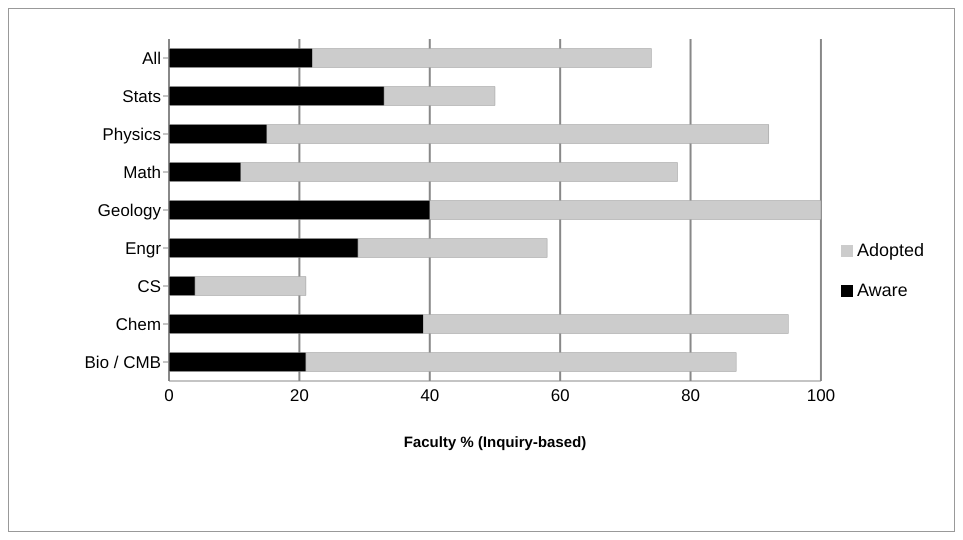 The width and height of the screenshot is (963, 540). Describe the element at coordinates (131, 134) in the screenshot. I see `y-tick-label: Physics` at that location.